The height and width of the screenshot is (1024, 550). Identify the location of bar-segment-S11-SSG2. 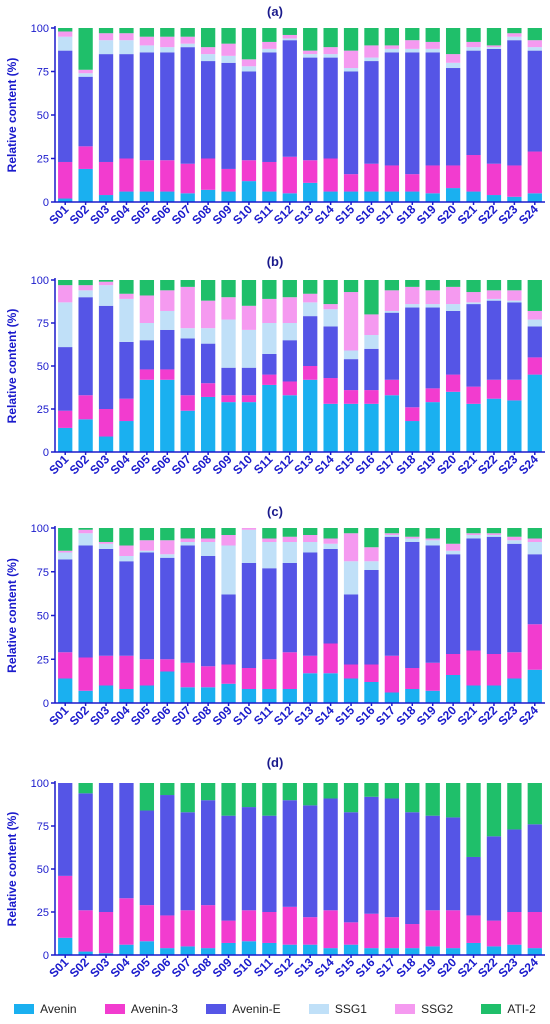
(269, 45).